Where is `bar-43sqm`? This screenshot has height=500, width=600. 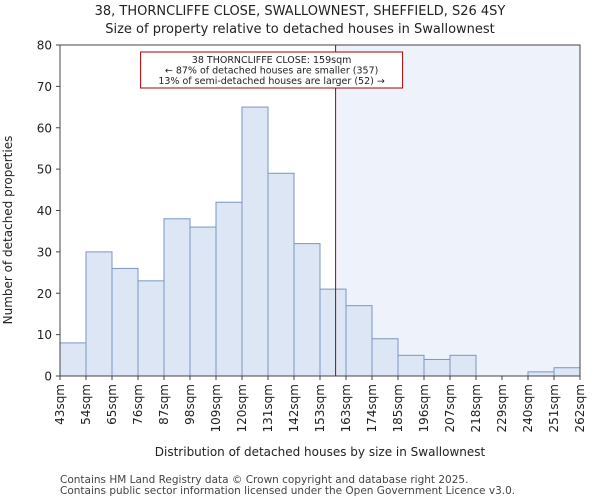
bar-43sqm is located at coordinates (73, 359).